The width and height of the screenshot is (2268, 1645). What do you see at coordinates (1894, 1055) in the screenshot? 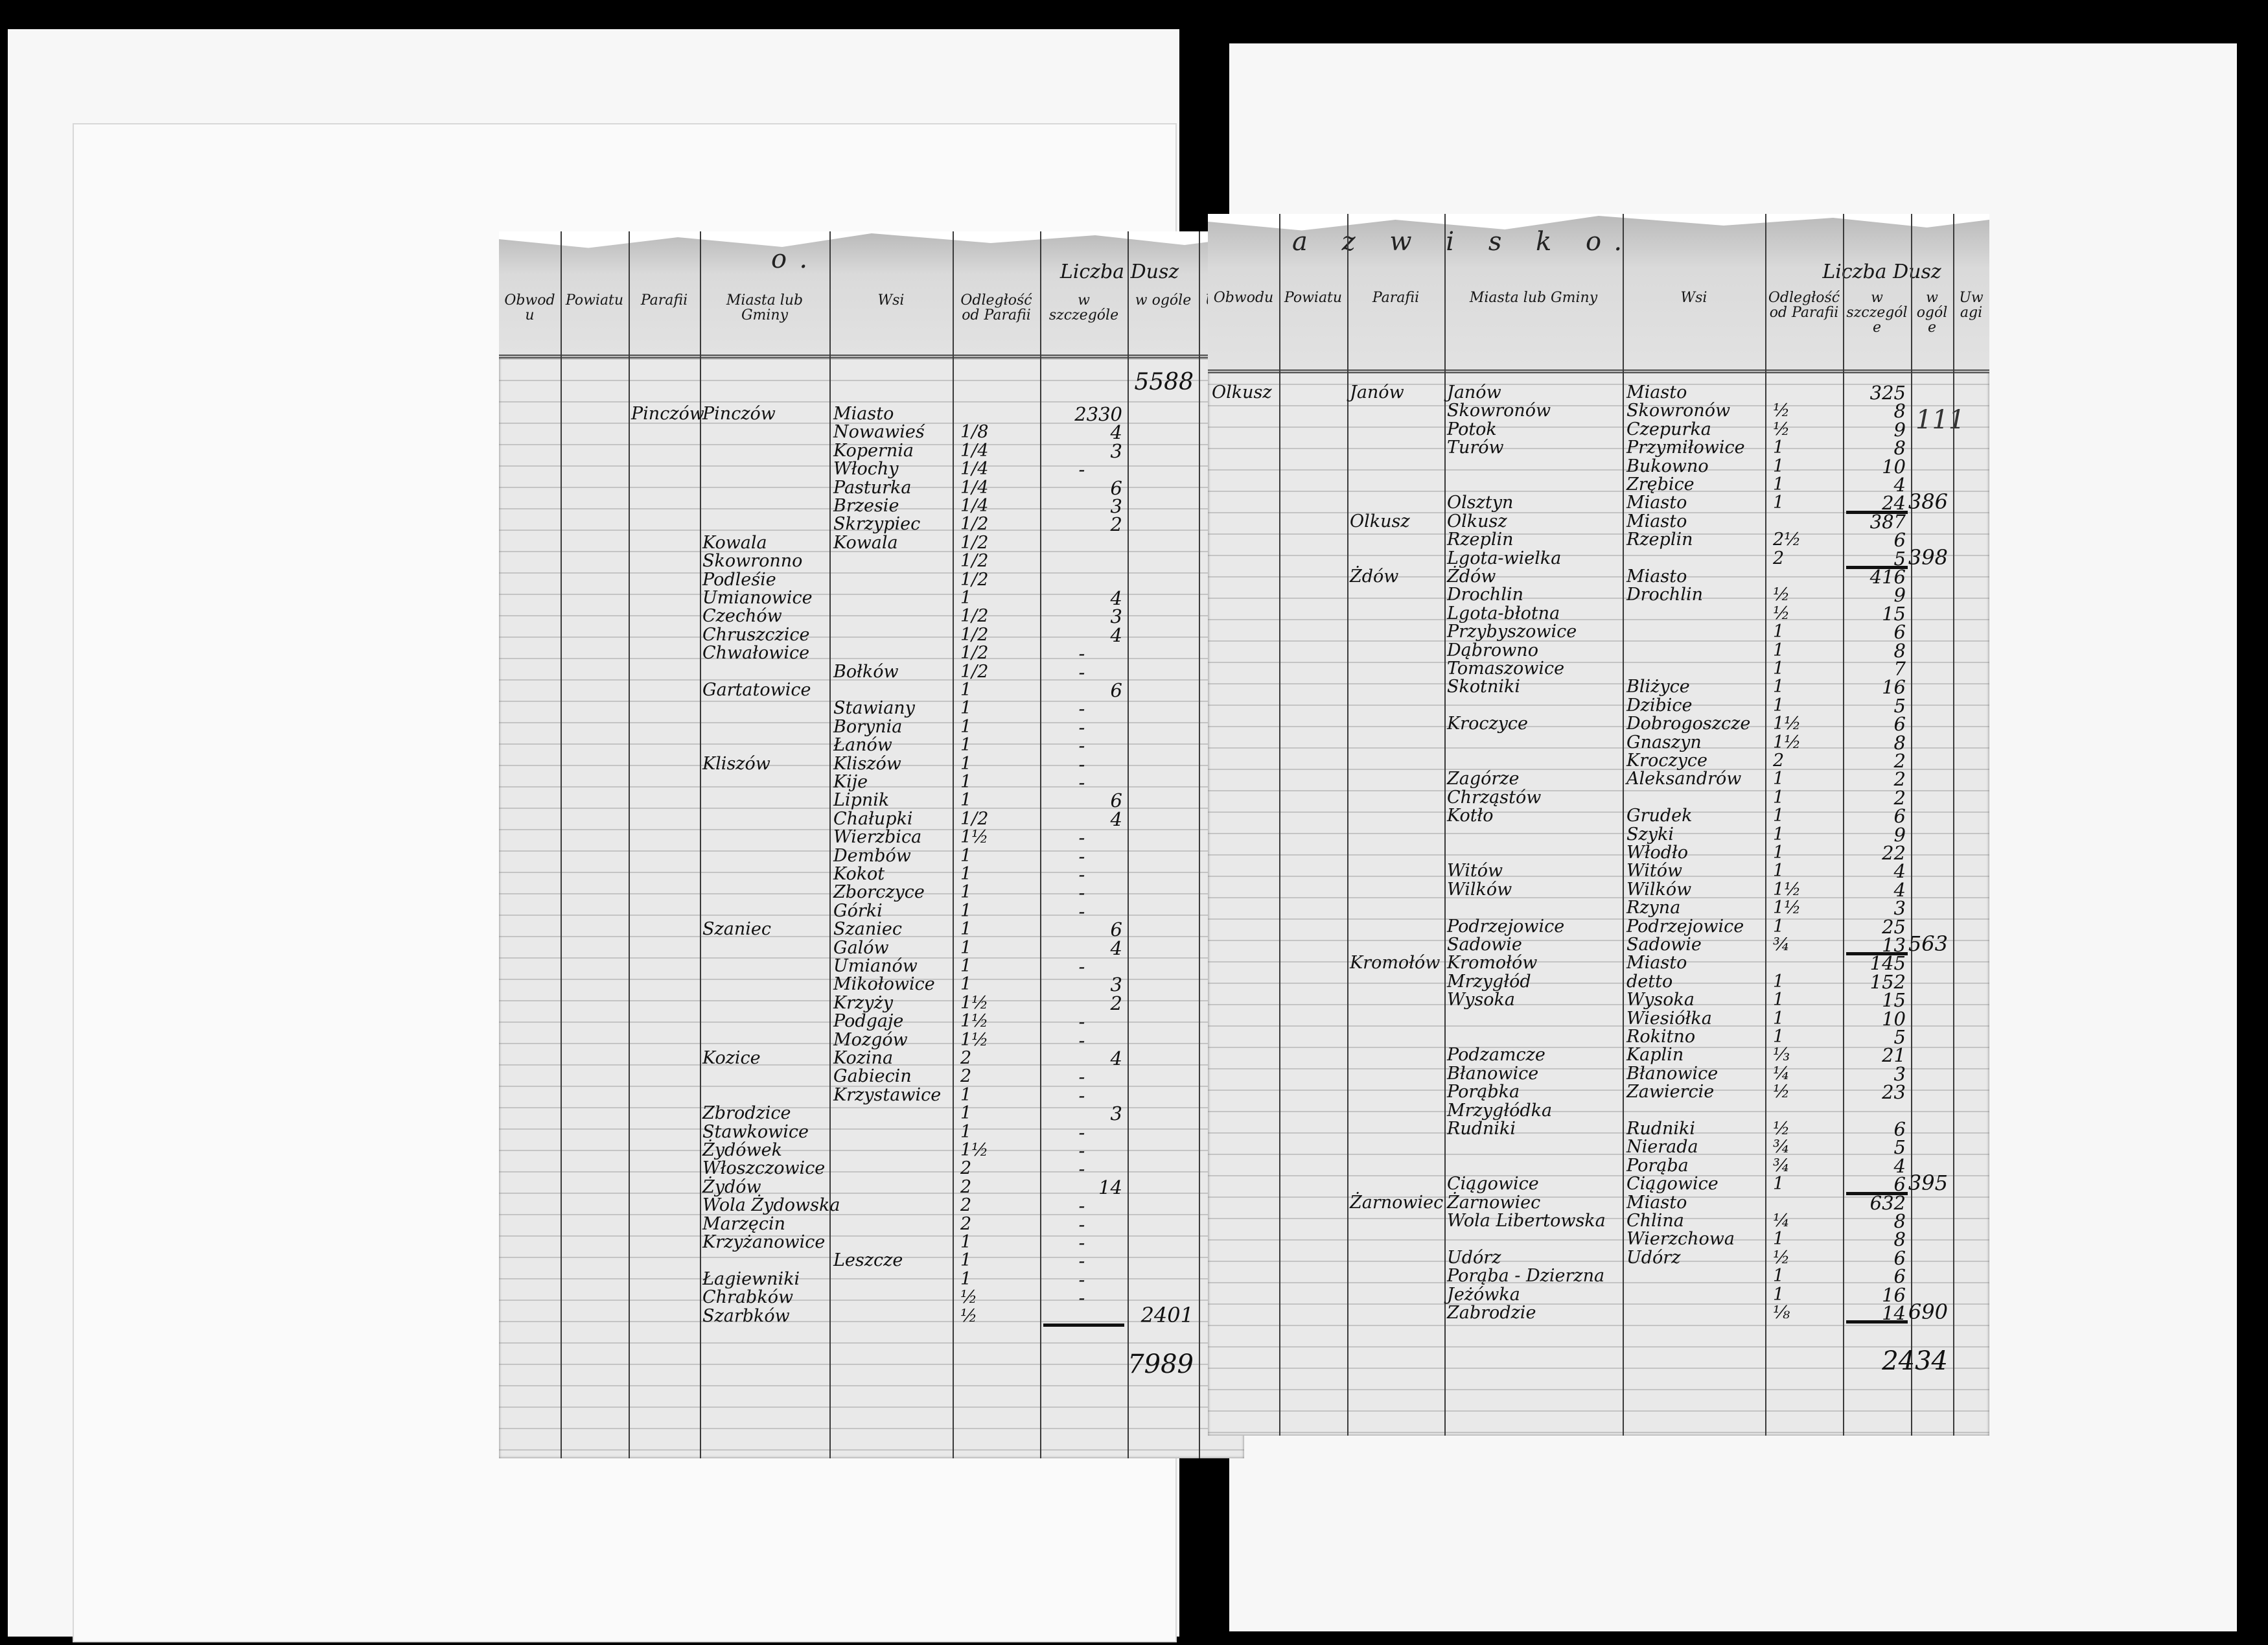
I see `cell-count-detail: 21` at bounding box center [1894, 1055].